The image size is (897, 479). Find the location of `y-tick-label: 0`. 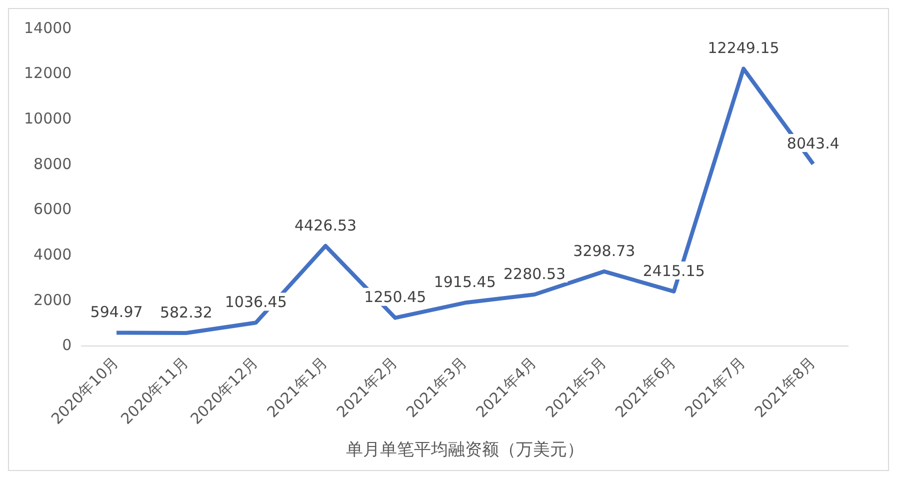

y-tick-label: 0 is located at coordinates (67, 345).